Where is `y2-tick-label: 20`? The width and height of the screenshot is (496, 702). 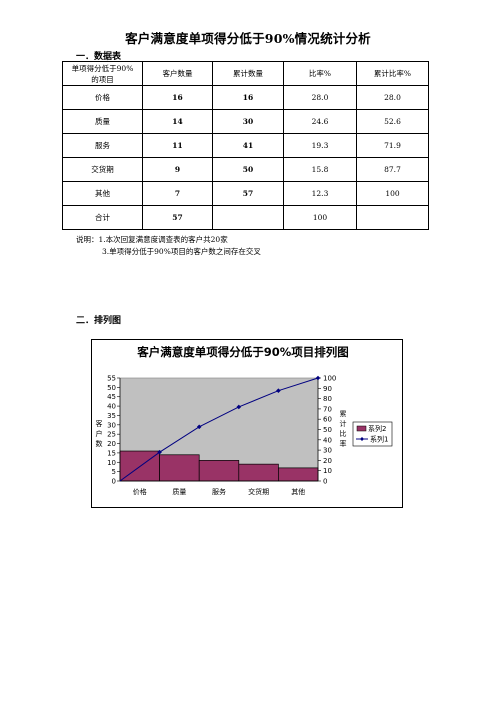 y2-tick-label: 20 is located at coordinates (327, 461).